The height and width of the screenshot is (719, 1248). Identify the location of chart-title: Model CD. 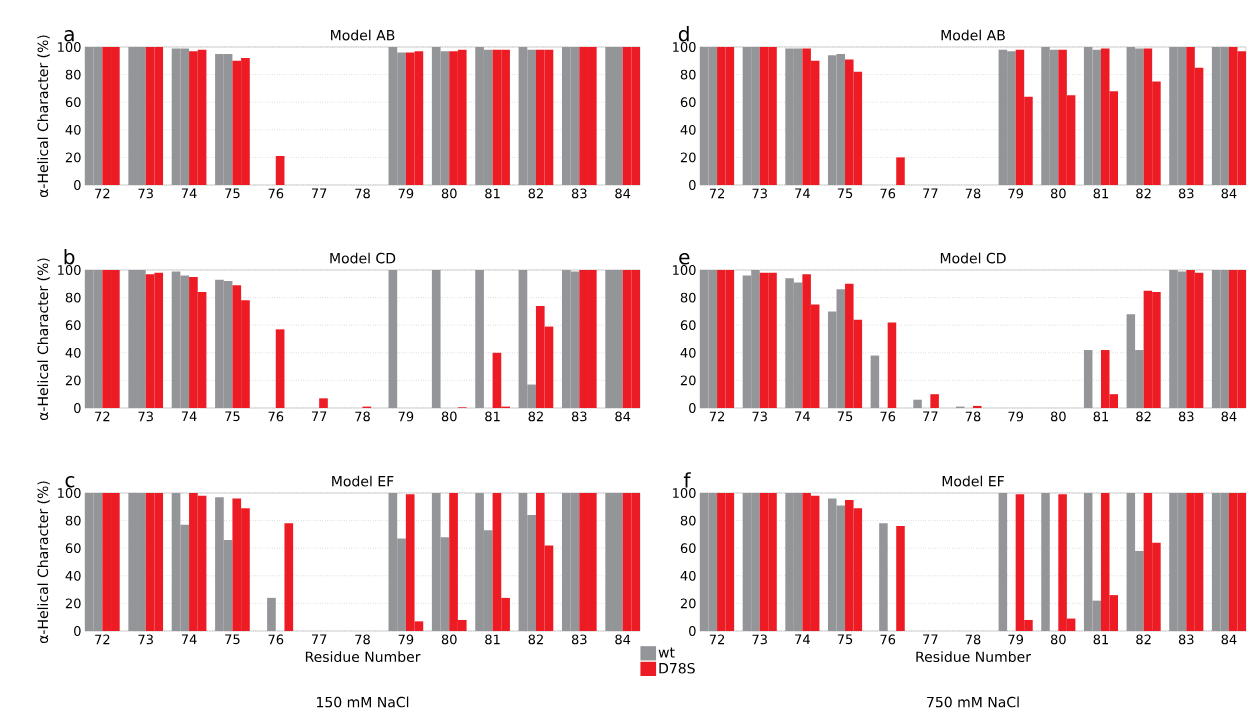
(363, 258).